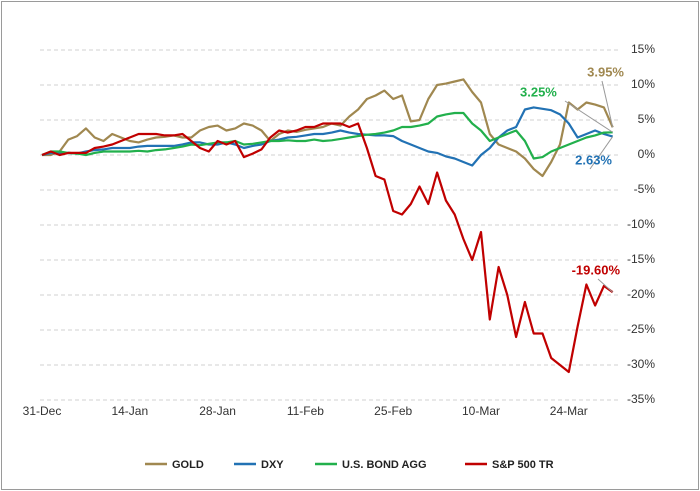 This screenshot has width=700, height=491. I want to click on y-tick-label: 0%, so click(647, 154).